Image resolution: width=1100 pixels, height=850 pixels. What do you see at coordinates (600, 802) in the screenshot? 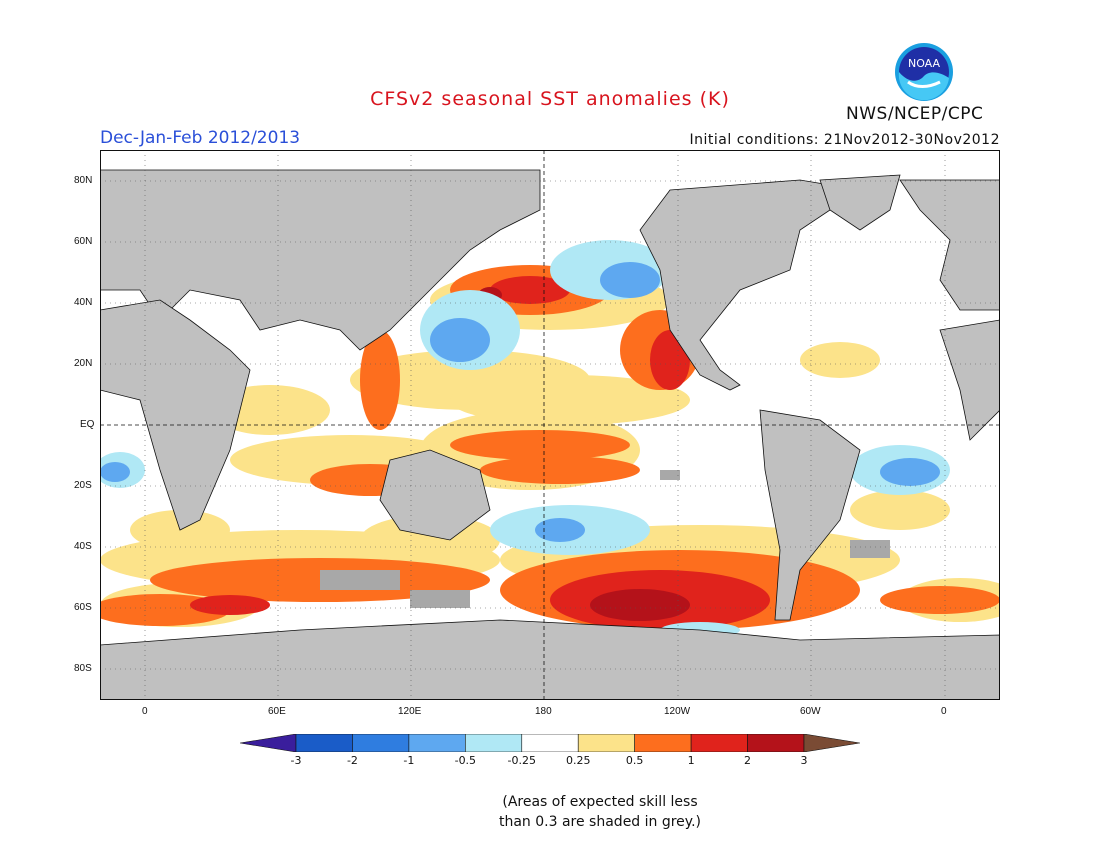
I see `footnote-line: (Areas of expected skill less` at bounding box center [600, 802].